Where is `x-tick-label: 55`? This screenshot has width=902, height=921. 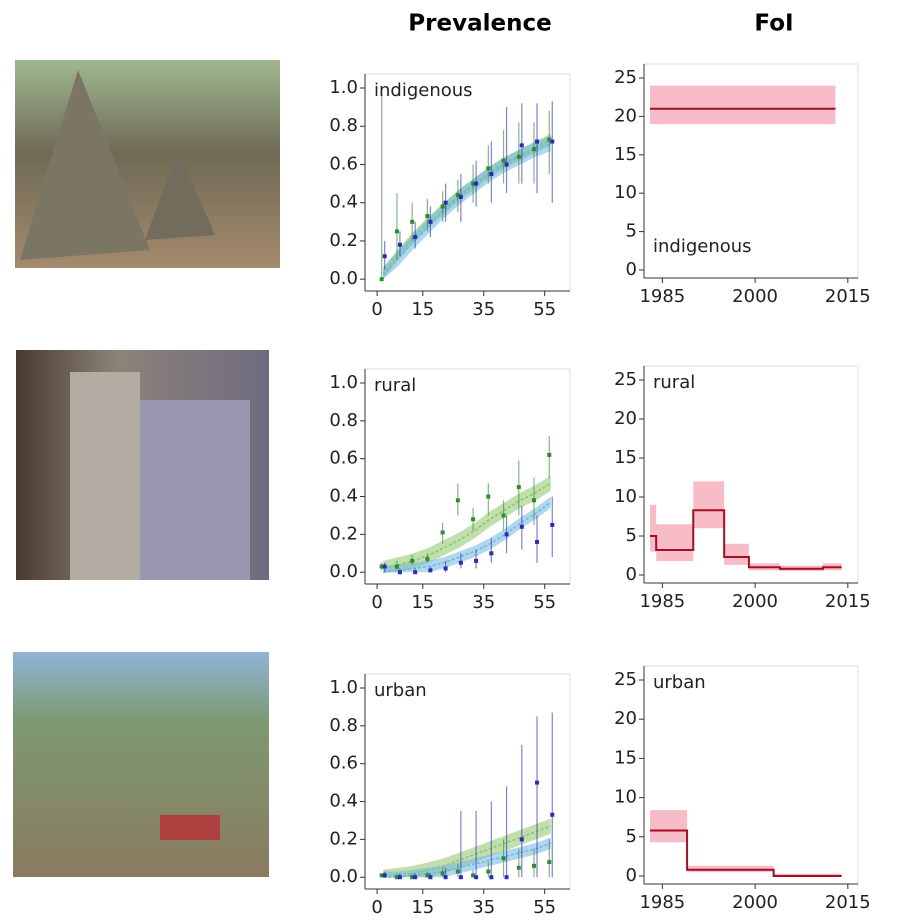 x-tick-label: 55 is located at coordinates (544, 309).